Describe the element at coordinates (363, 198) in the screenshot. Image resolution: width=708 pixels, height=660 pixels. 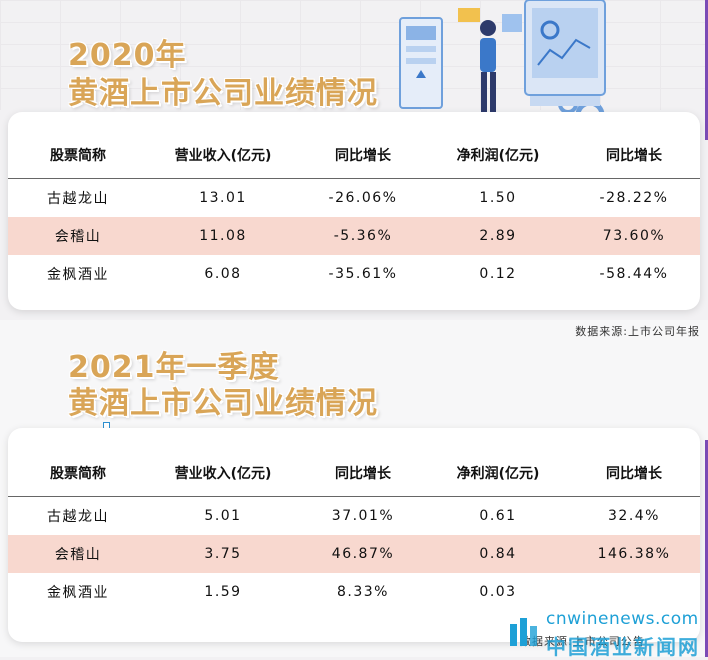
I see `table-cell: -26.06%` at that location.